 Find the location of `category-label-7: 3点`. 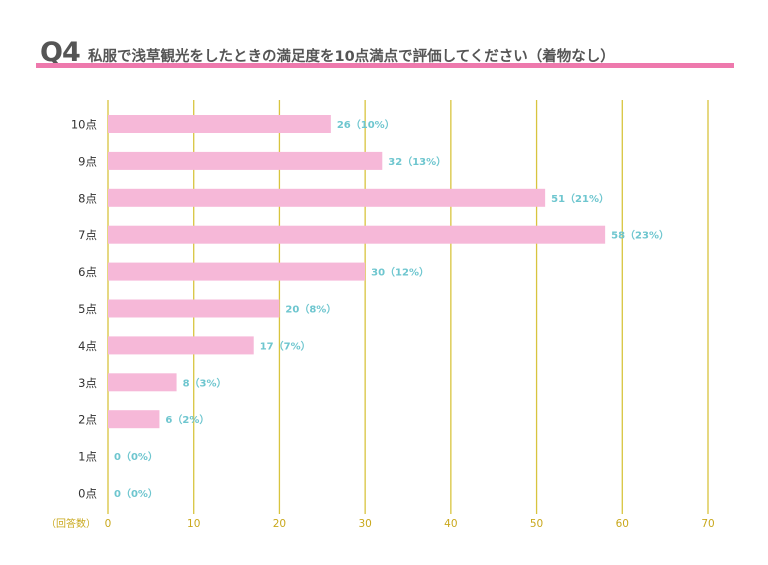

category-label-7: 3点 is located at coordinates (87, 383).